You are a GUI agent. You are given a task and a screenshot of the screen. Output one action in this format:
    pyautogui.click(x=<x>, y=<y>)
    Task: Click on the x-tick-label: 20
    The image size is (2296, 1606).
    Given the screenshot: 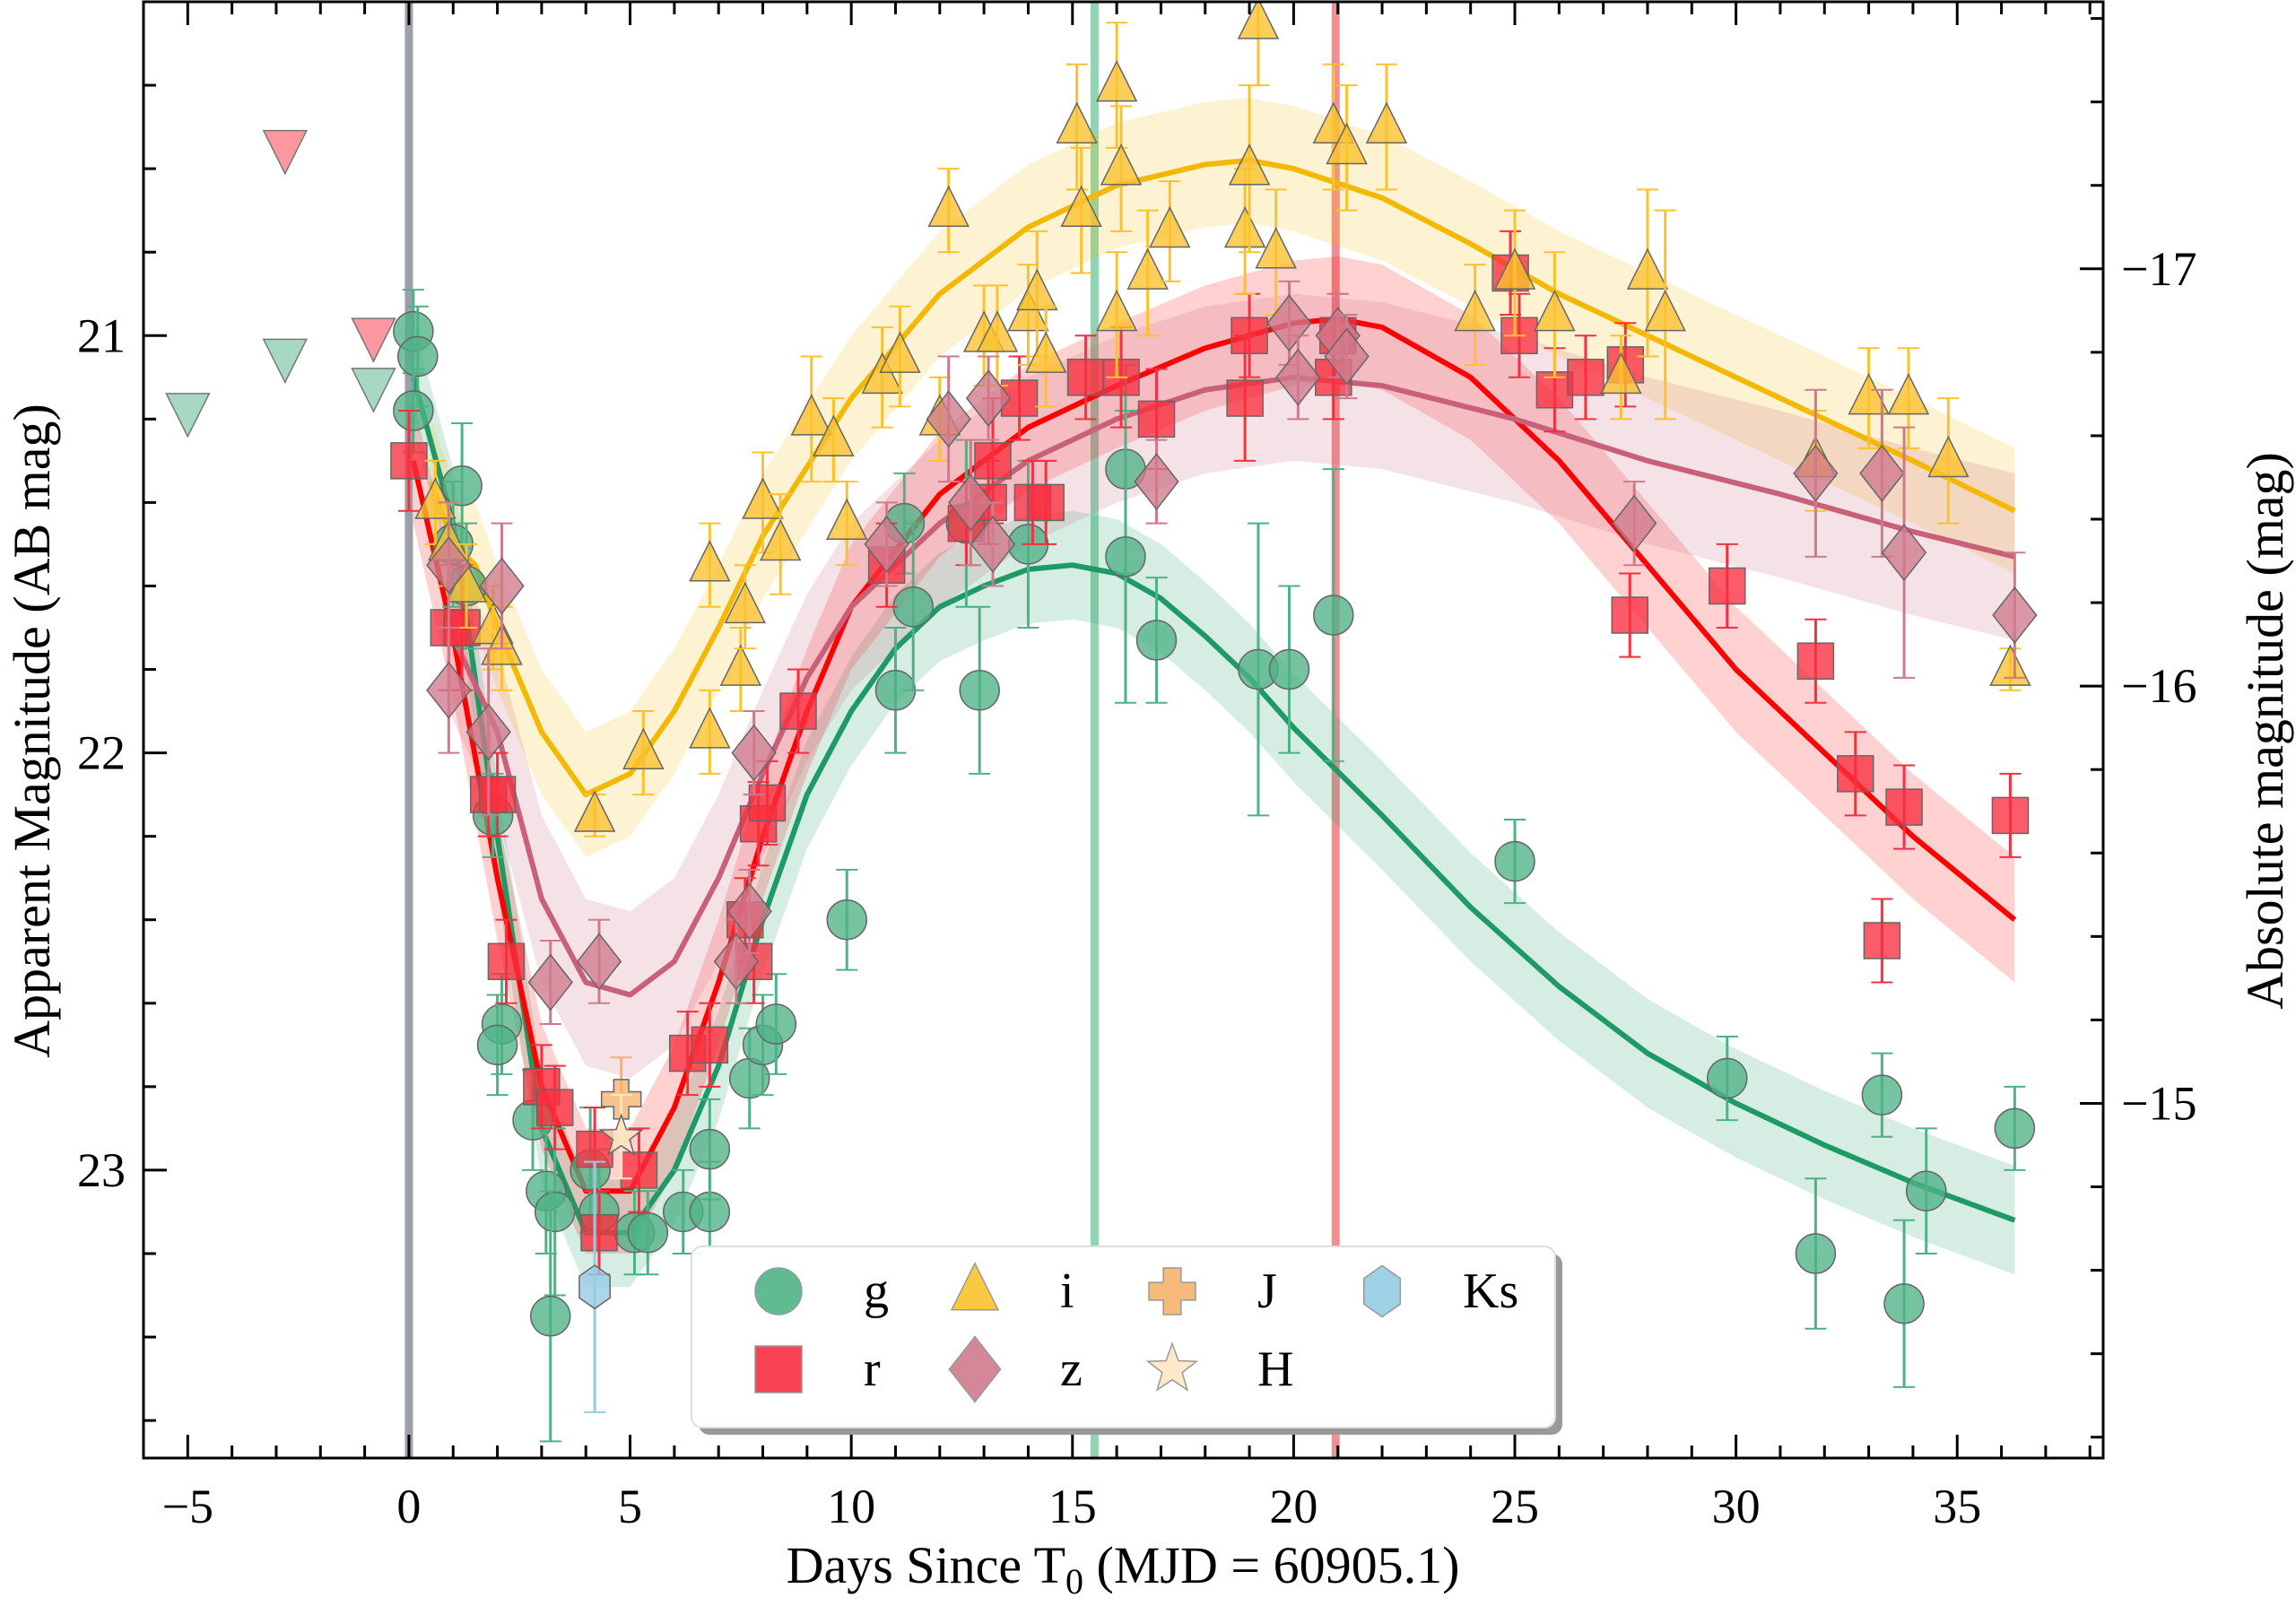 What is the action you would take?
    pyautogui.click(x=1293, y=1507)
    